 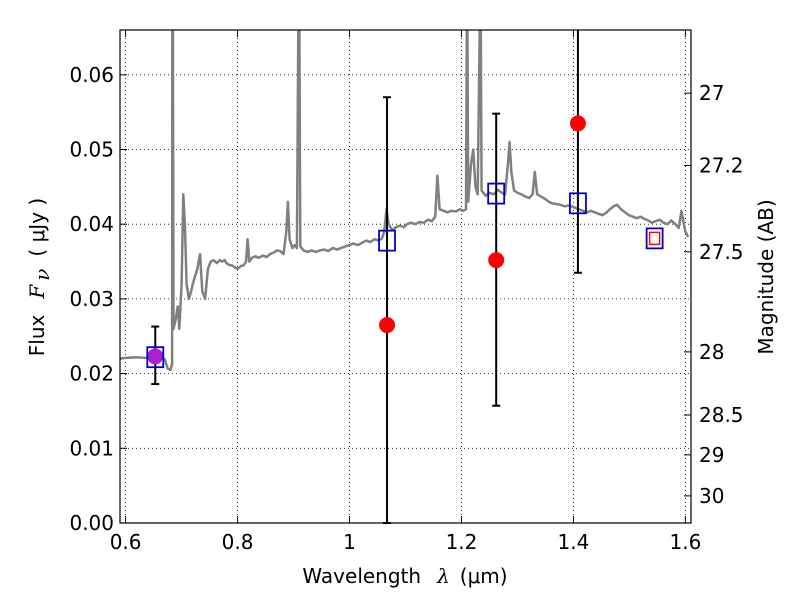 What do you see at coordinates (361, 576) in the screenshot?
I see `x-axis-label-prefix: Wavelength` at bounding box center [361, 576].